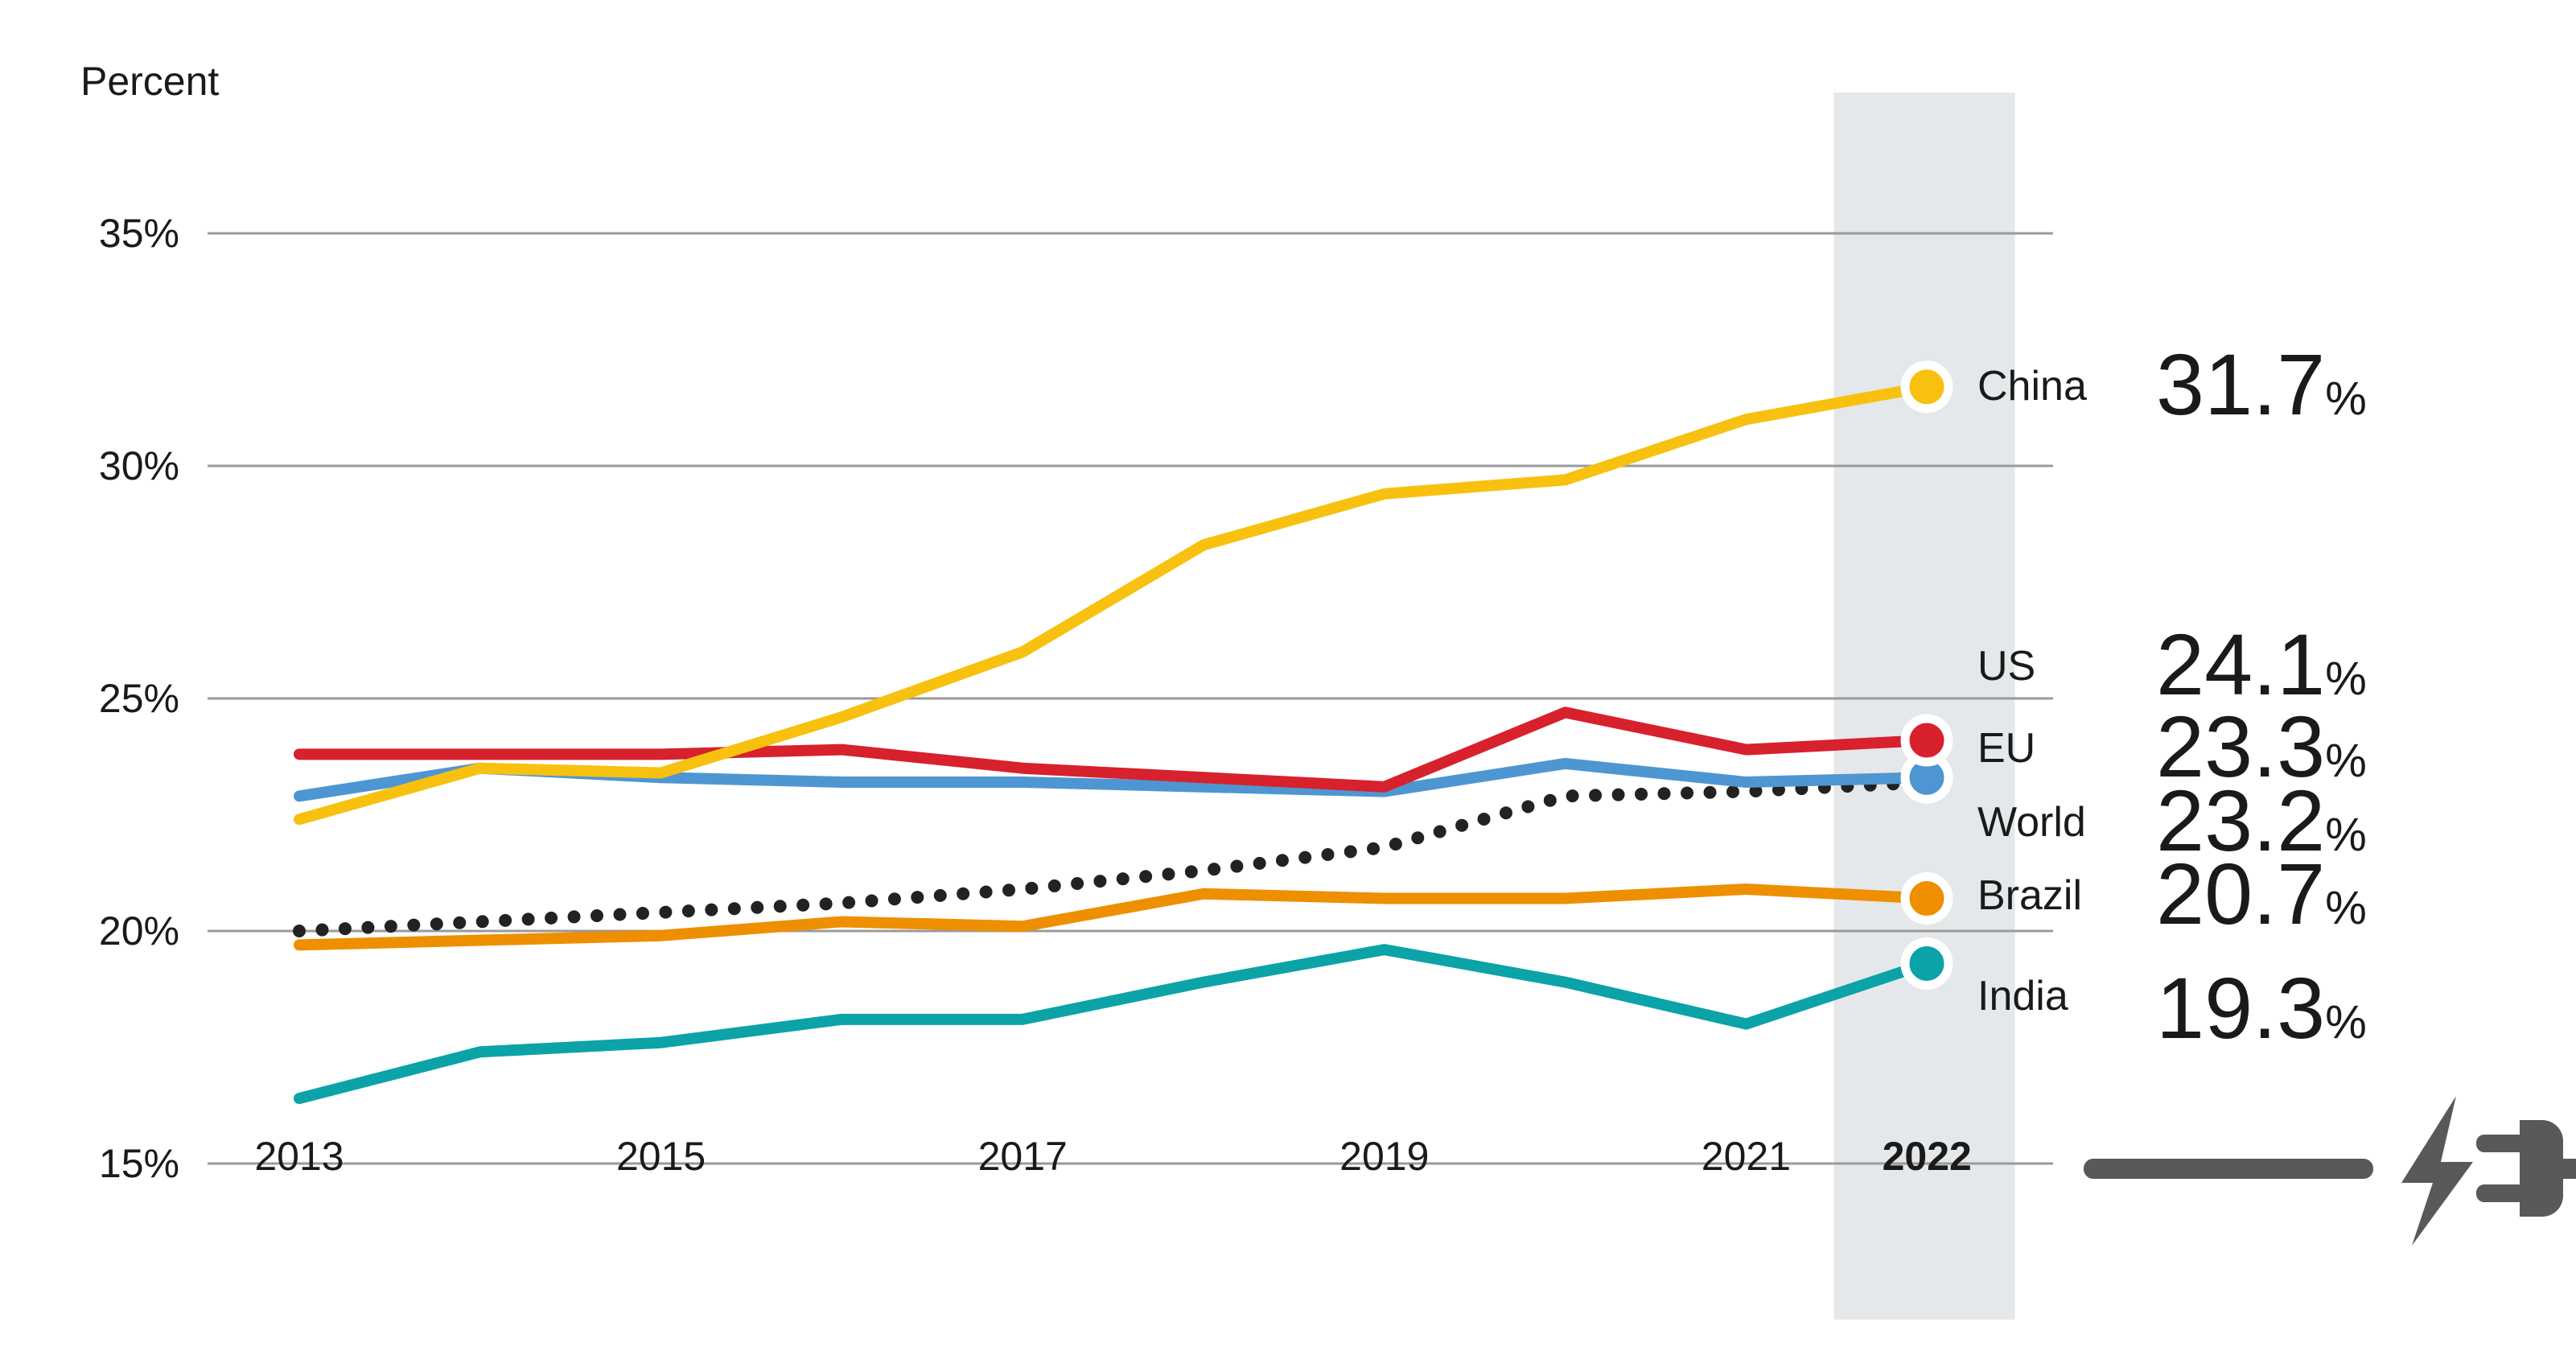 This screenshot has height=1347, width=2576. What do you see at coordinates (299, 1156) in the screenshot?
I see `x-tick-label-2013: 2013` at bounding box center [299, 1156].